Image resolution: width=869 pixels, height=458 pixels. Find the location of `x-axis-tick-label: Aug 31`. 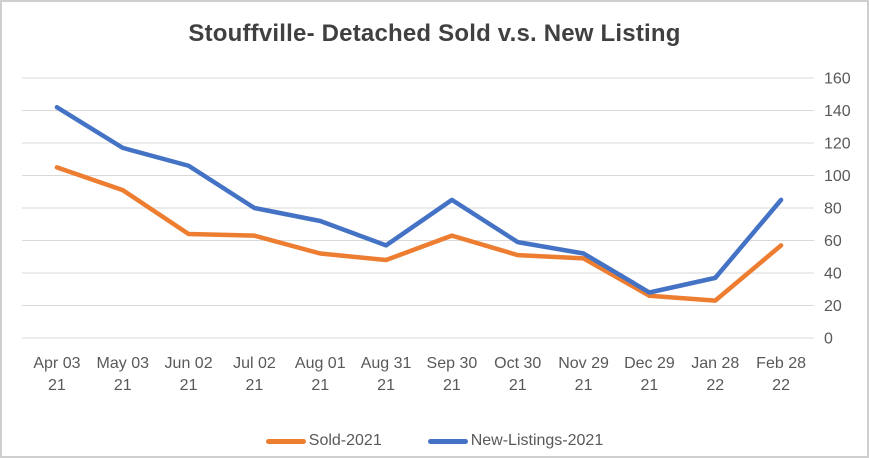

x-axis-tick-label: Aug 31 is located at coordinates (386, 363).